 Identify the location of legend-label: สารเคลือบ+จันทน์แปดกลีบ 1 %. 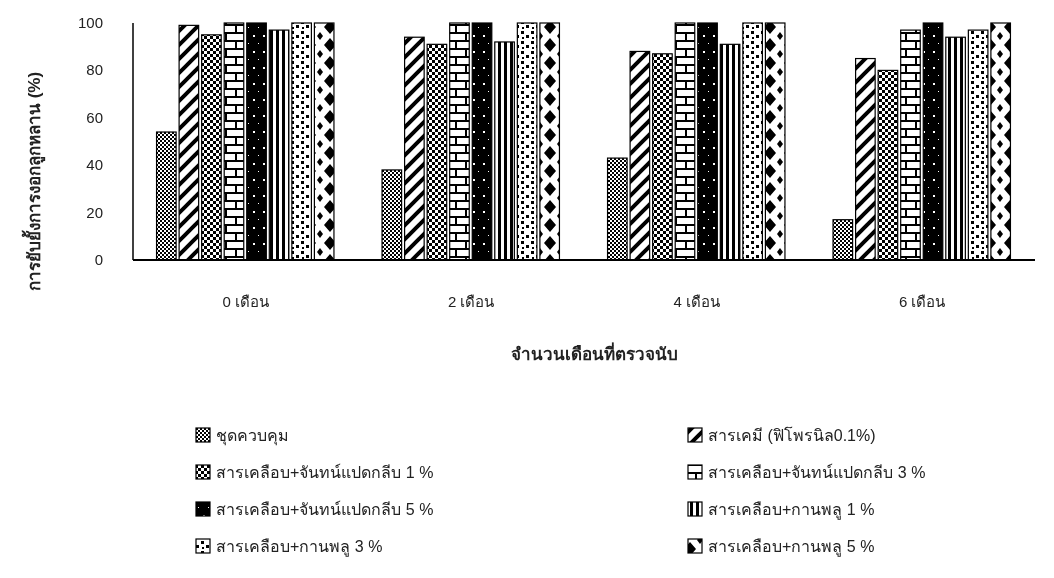
(325, 472).